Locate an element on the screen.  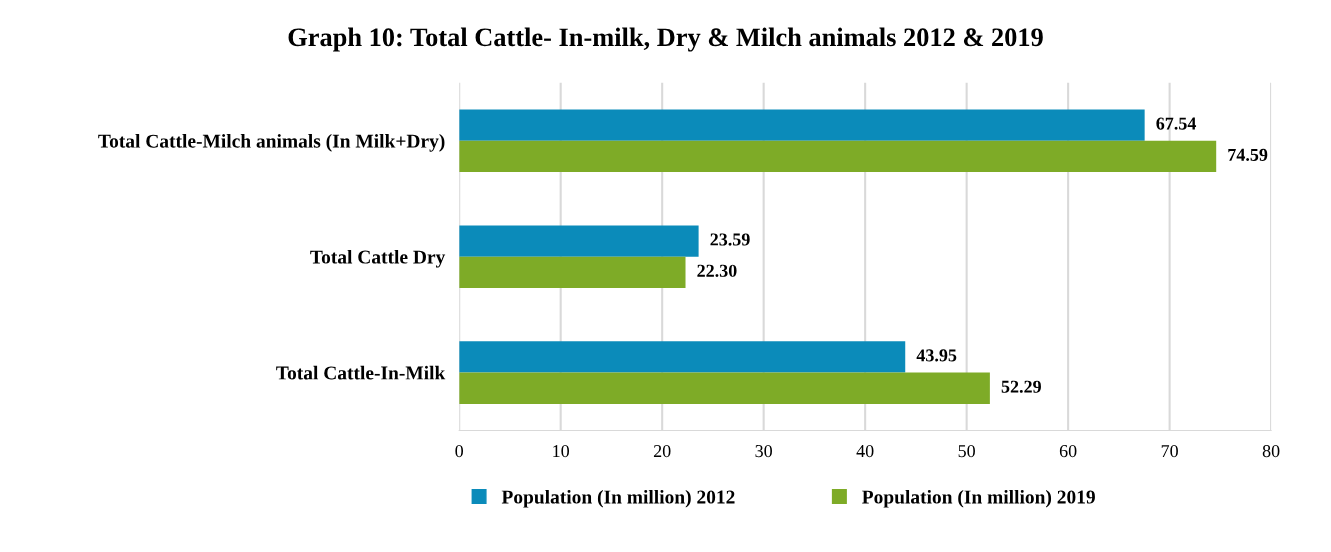
x-tick-label: 70 is located at coordinates (1169, 451).